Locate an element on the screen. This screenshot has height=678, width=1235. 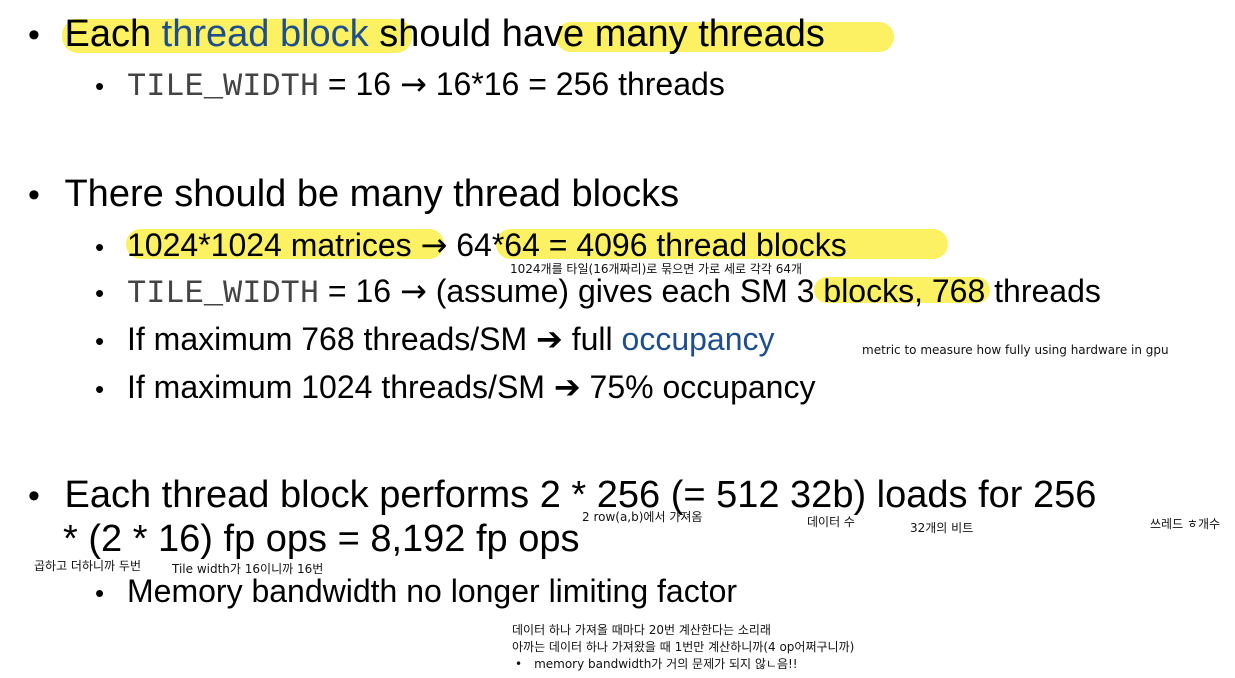
sub-bullet-text: 75% occupancy is located at coordinates (698, 387).